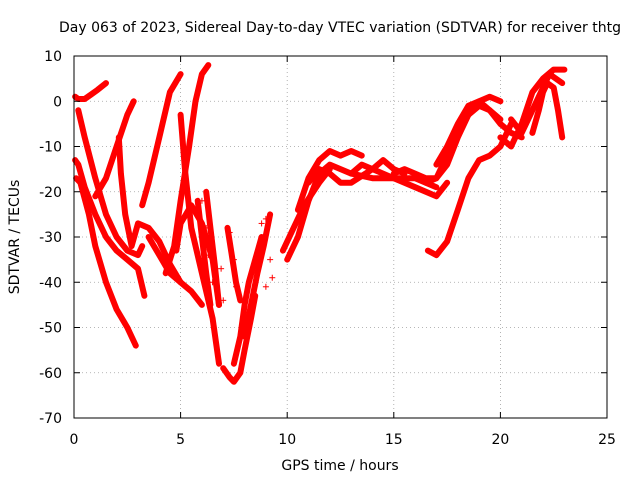  I want to click on series-arc-a, so click(90, 91).